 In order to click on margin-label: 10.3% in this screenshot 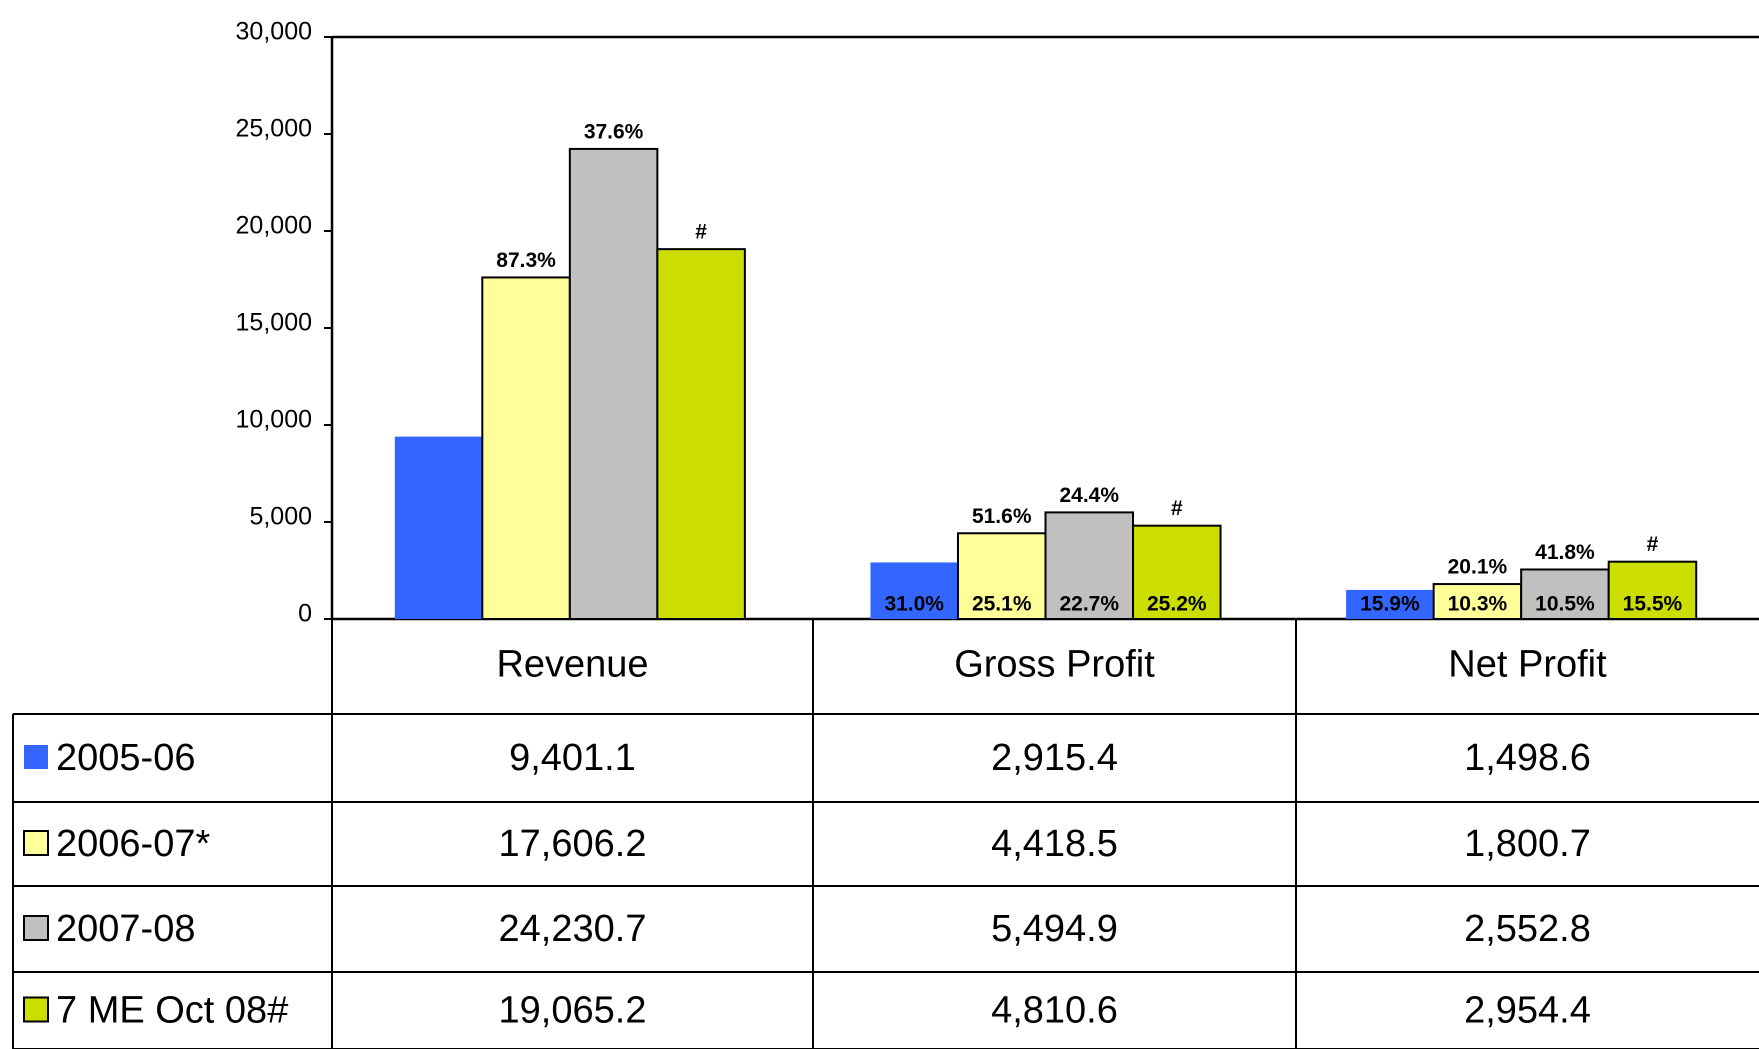, I will do `click(1478, 604)`.